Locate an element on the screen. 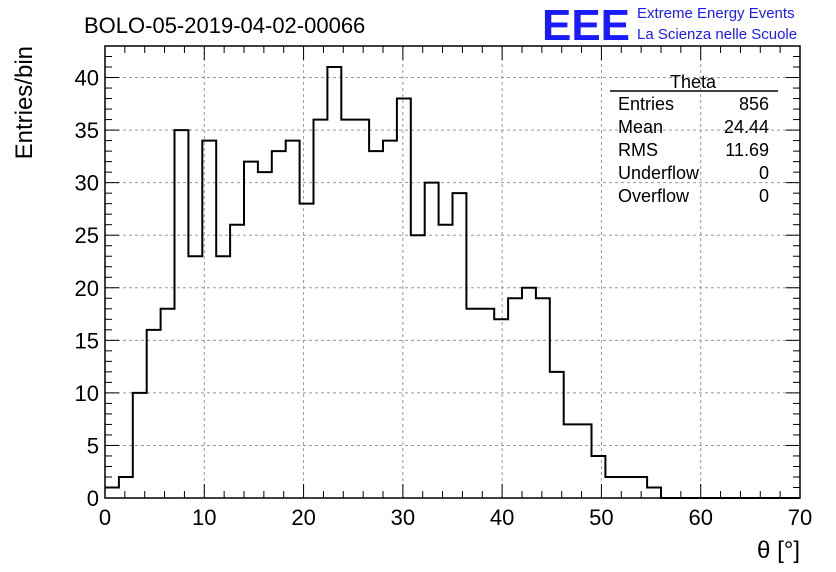 This screenshot has height=572, width=836. stats-label: Mean is located at coordinates (640, 127).